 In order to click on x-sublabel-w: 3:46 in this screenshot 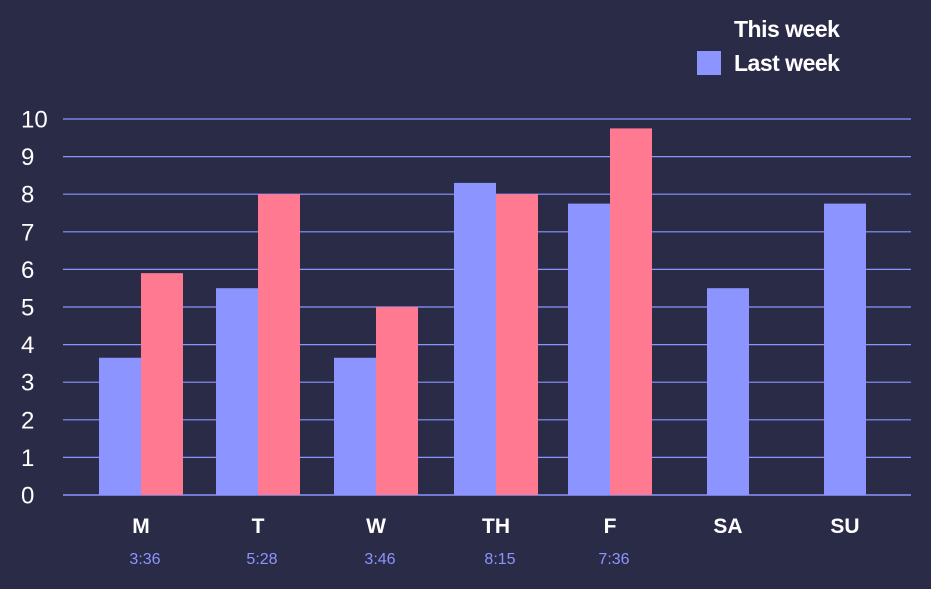, I will do `click(379, 559)`.